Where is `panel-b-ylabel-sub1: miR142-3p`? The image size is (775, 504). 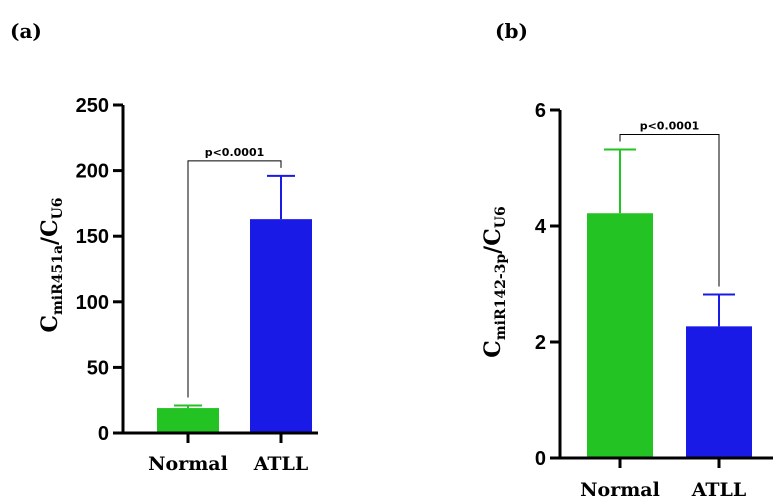
panel-b-ylabel-sub1: miR142-3p is located at coordinates (501, 297).